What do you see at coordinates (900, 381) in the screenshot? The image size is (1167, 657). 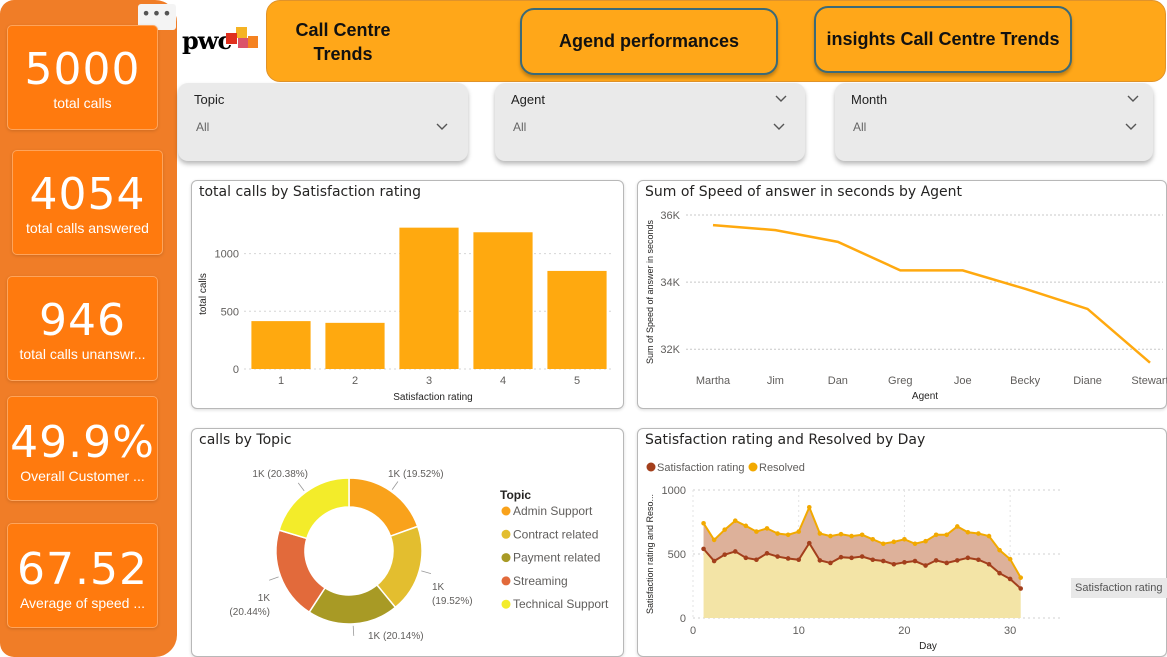 I see `x-tick-label: Greg` at bounding box center [900, 381].